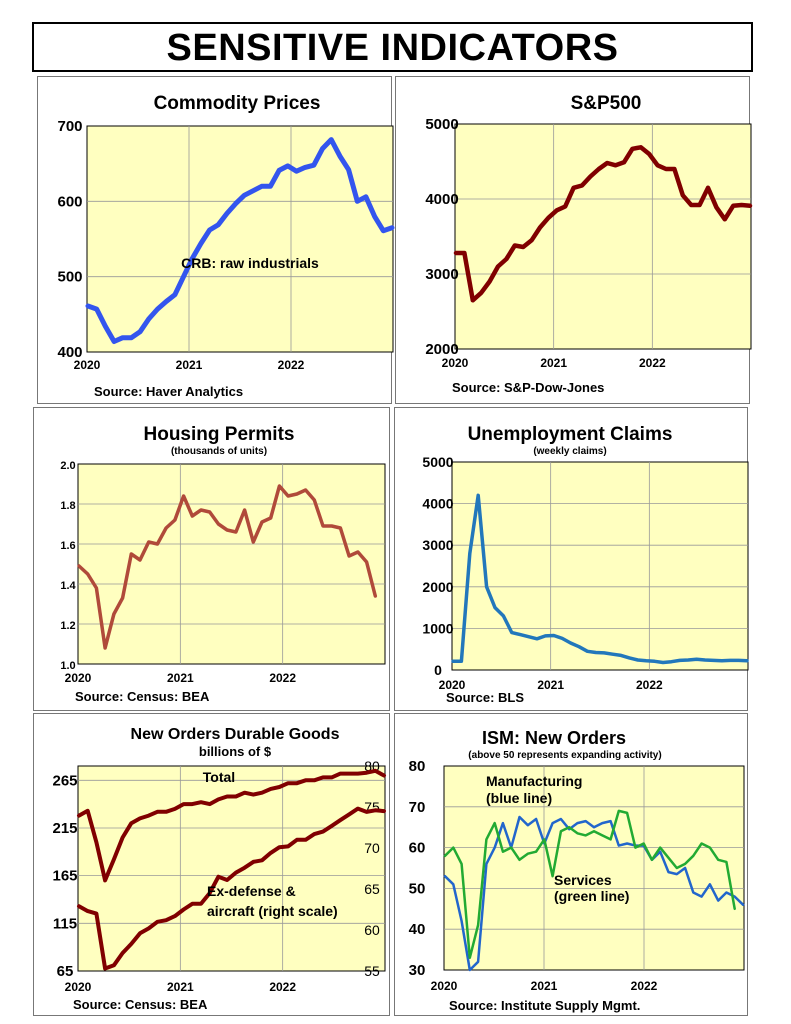 The height and width of the screenshot is (1024, 791). What do you see at coordinates (219, 451) in the screenshot?
I see `chart-subtitle: (thousands of units)` at bounding box center [219, 451].